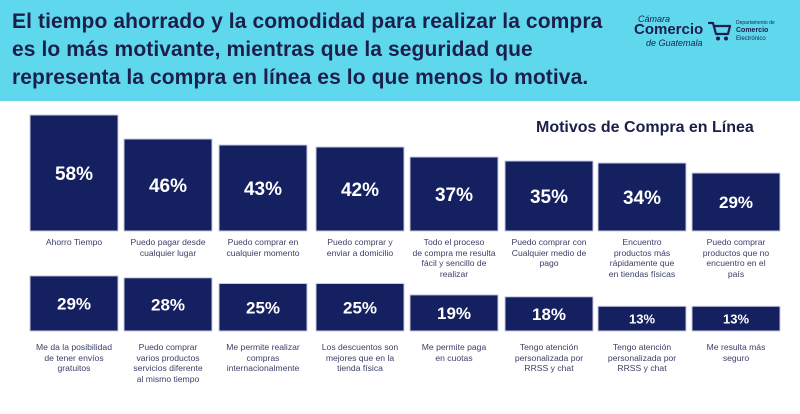 Image resolution: width=800 pixels, height=414 pixels. I want to click on category-label: Ahorro Tiempo, so click(74, 242).